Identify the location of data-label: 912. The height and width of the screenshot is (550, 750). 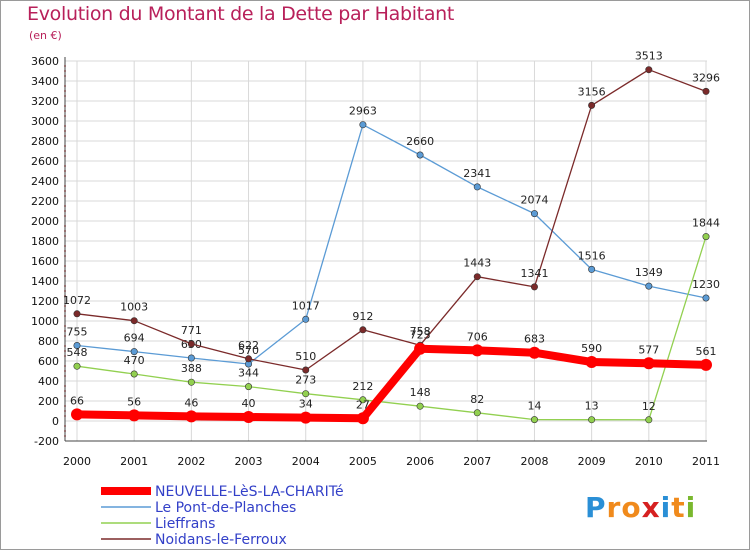
(362, 316).